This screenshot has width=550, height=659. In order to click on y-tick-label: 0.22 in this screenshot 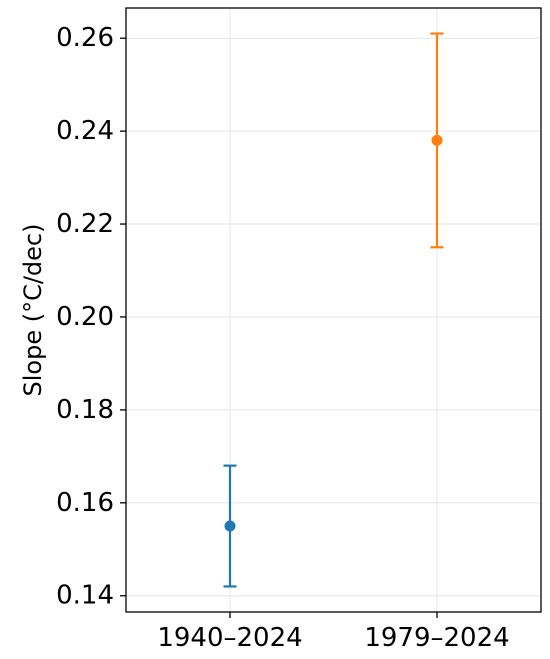, I will do `click(85, 224)`.